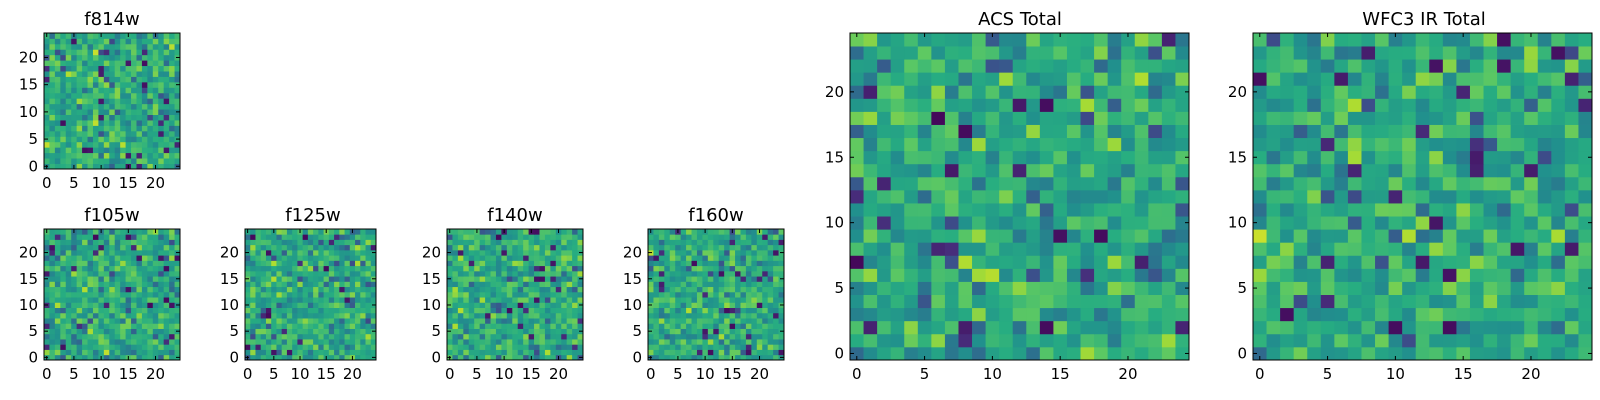 Image resolution: width=1600 pixels, height=400 pixels. Describe the element at coordinates (229, 279) in the screenshot. I see `y-tick-label: 15` at that location.